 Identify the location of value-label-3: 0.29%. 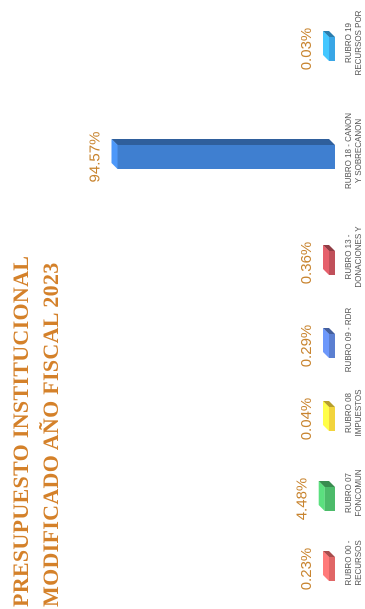
(306, 346).